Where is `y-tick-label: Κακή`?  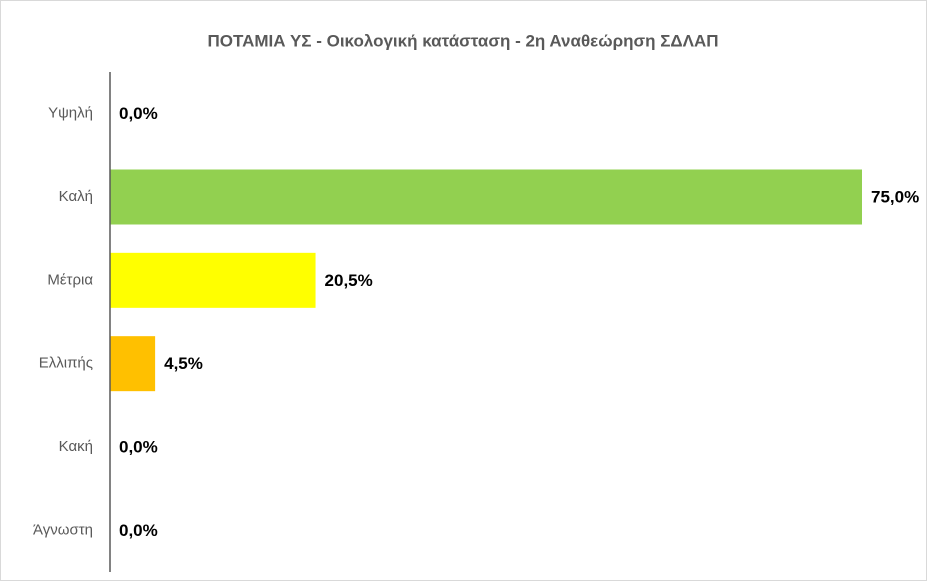 y-tick-label: Κακή is located at coordinates (76, 446).